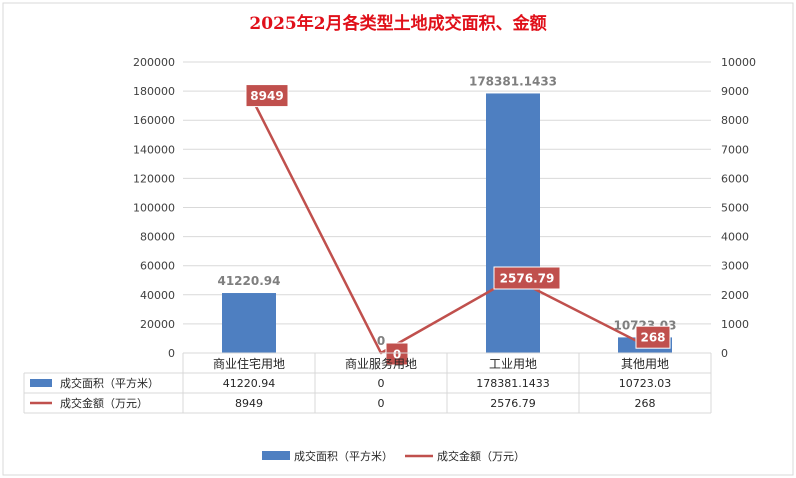 This screenshot has height=478, width=796. What do you see at coordinates (154, 62) in the screenshot?
I see `left-axis-tick-label: 200000` at bounding box center [154, 62].